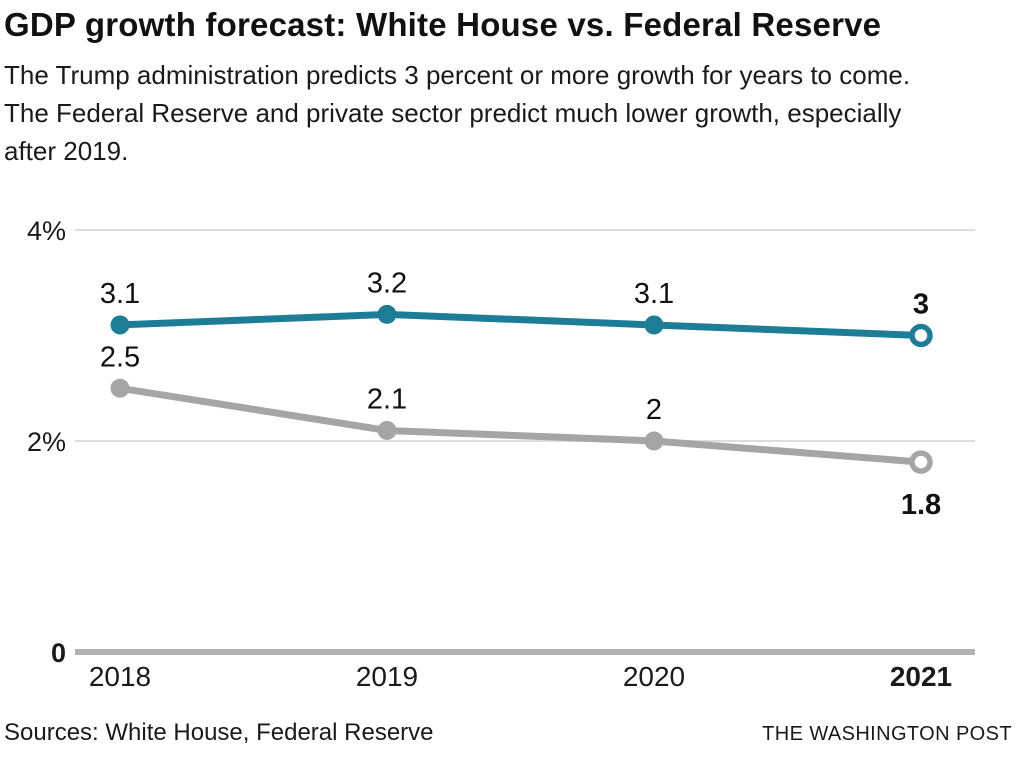 This screenshot has width=1024, height=761. What do you see at coordinates (120, 676) in the screenshot?
I see `x-axis-tick-label: 2018` at bounding box center [120, 676].